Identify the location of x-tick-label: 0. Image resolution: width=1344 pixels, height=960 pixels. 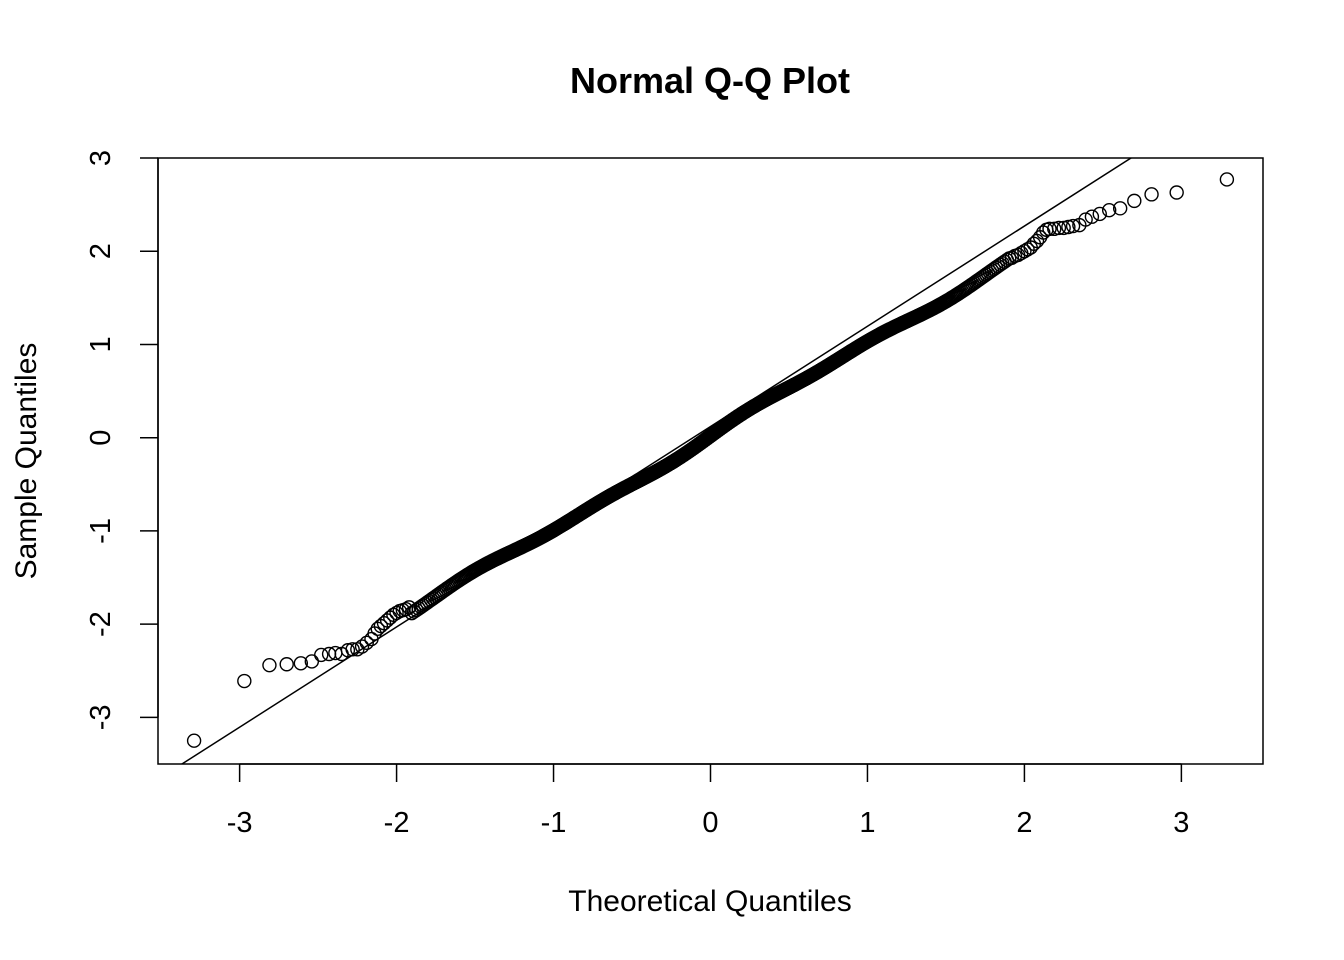
(710, 823).